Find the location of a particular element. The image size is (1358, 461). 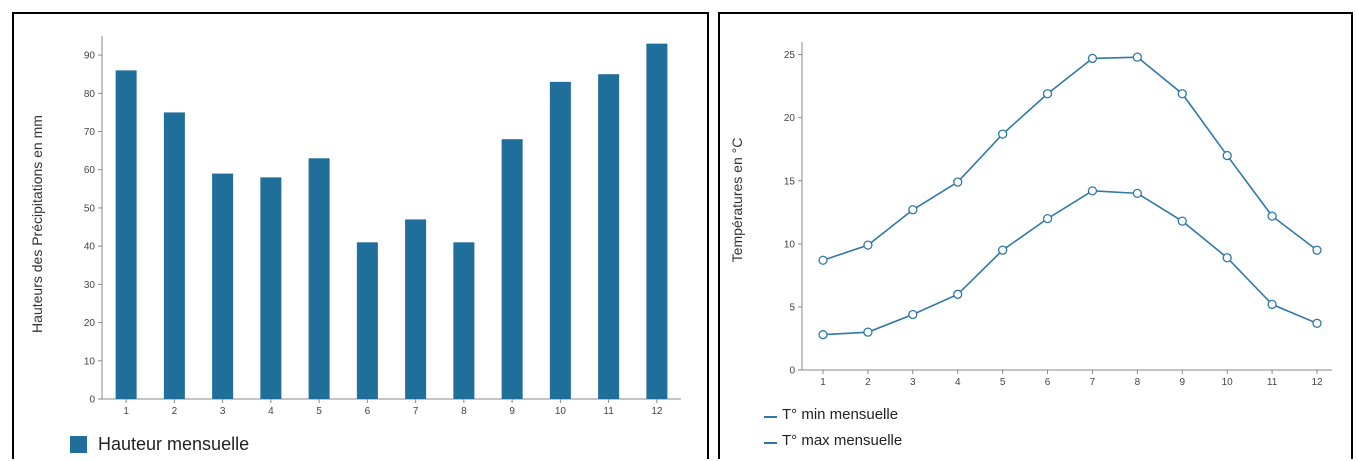

legend-swatch-hauteur is located at coordinates (78, 444).